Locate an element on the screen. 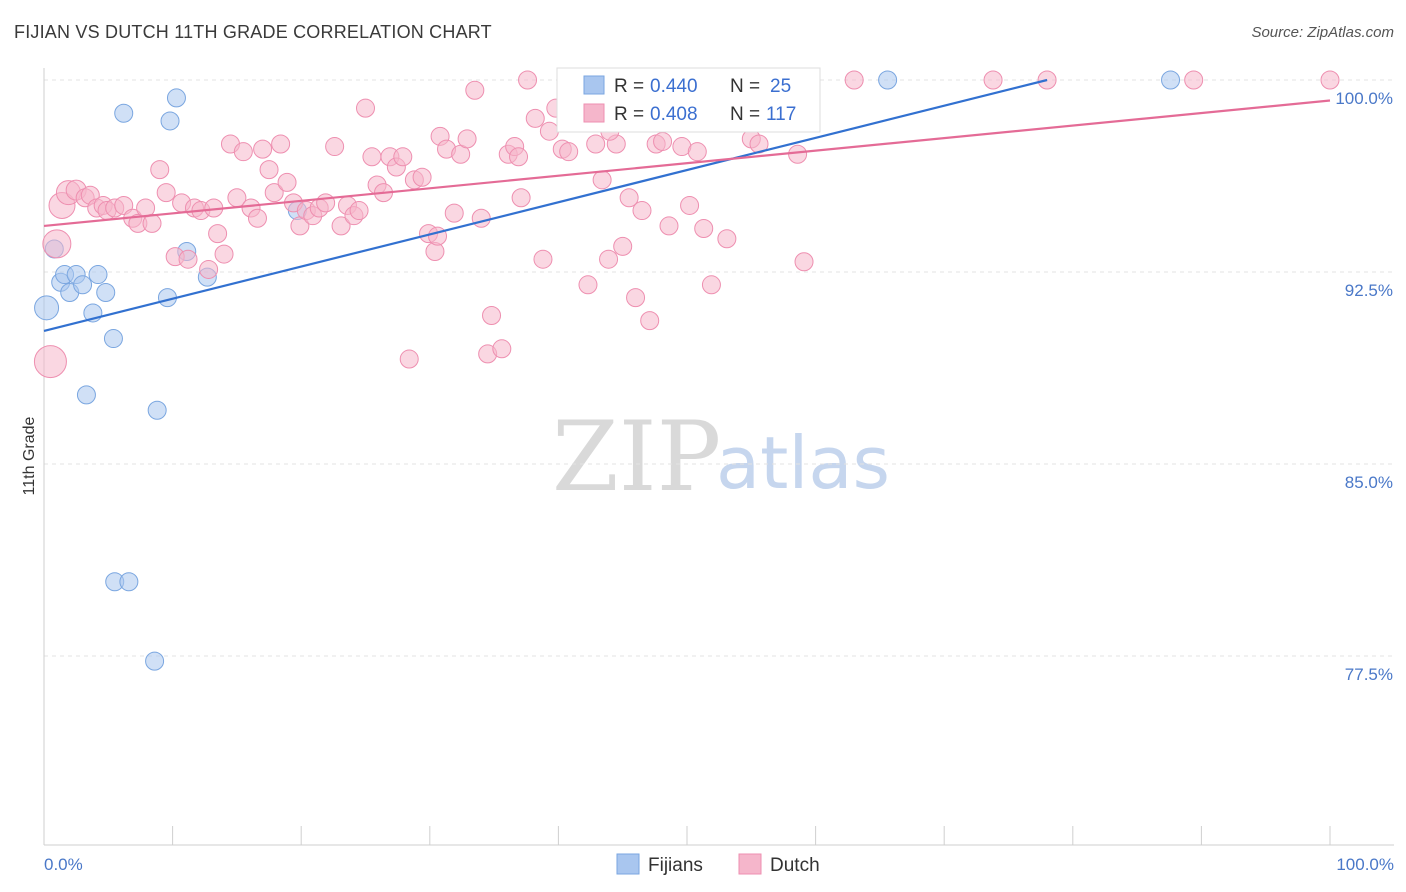 This screenshot has height=892, width=1406. legend-swatch-fijians is located at coordinates (594, 85).